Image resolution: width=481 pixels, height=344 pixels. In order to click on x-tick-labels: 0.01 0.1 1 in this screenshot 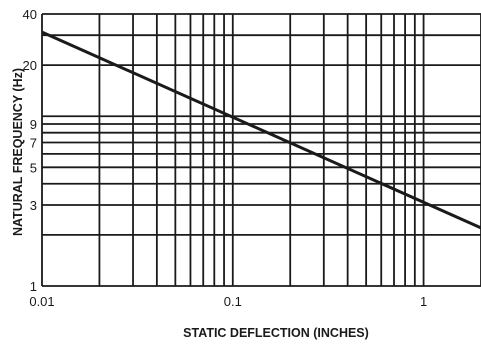, I will do `click(228, 301)`.